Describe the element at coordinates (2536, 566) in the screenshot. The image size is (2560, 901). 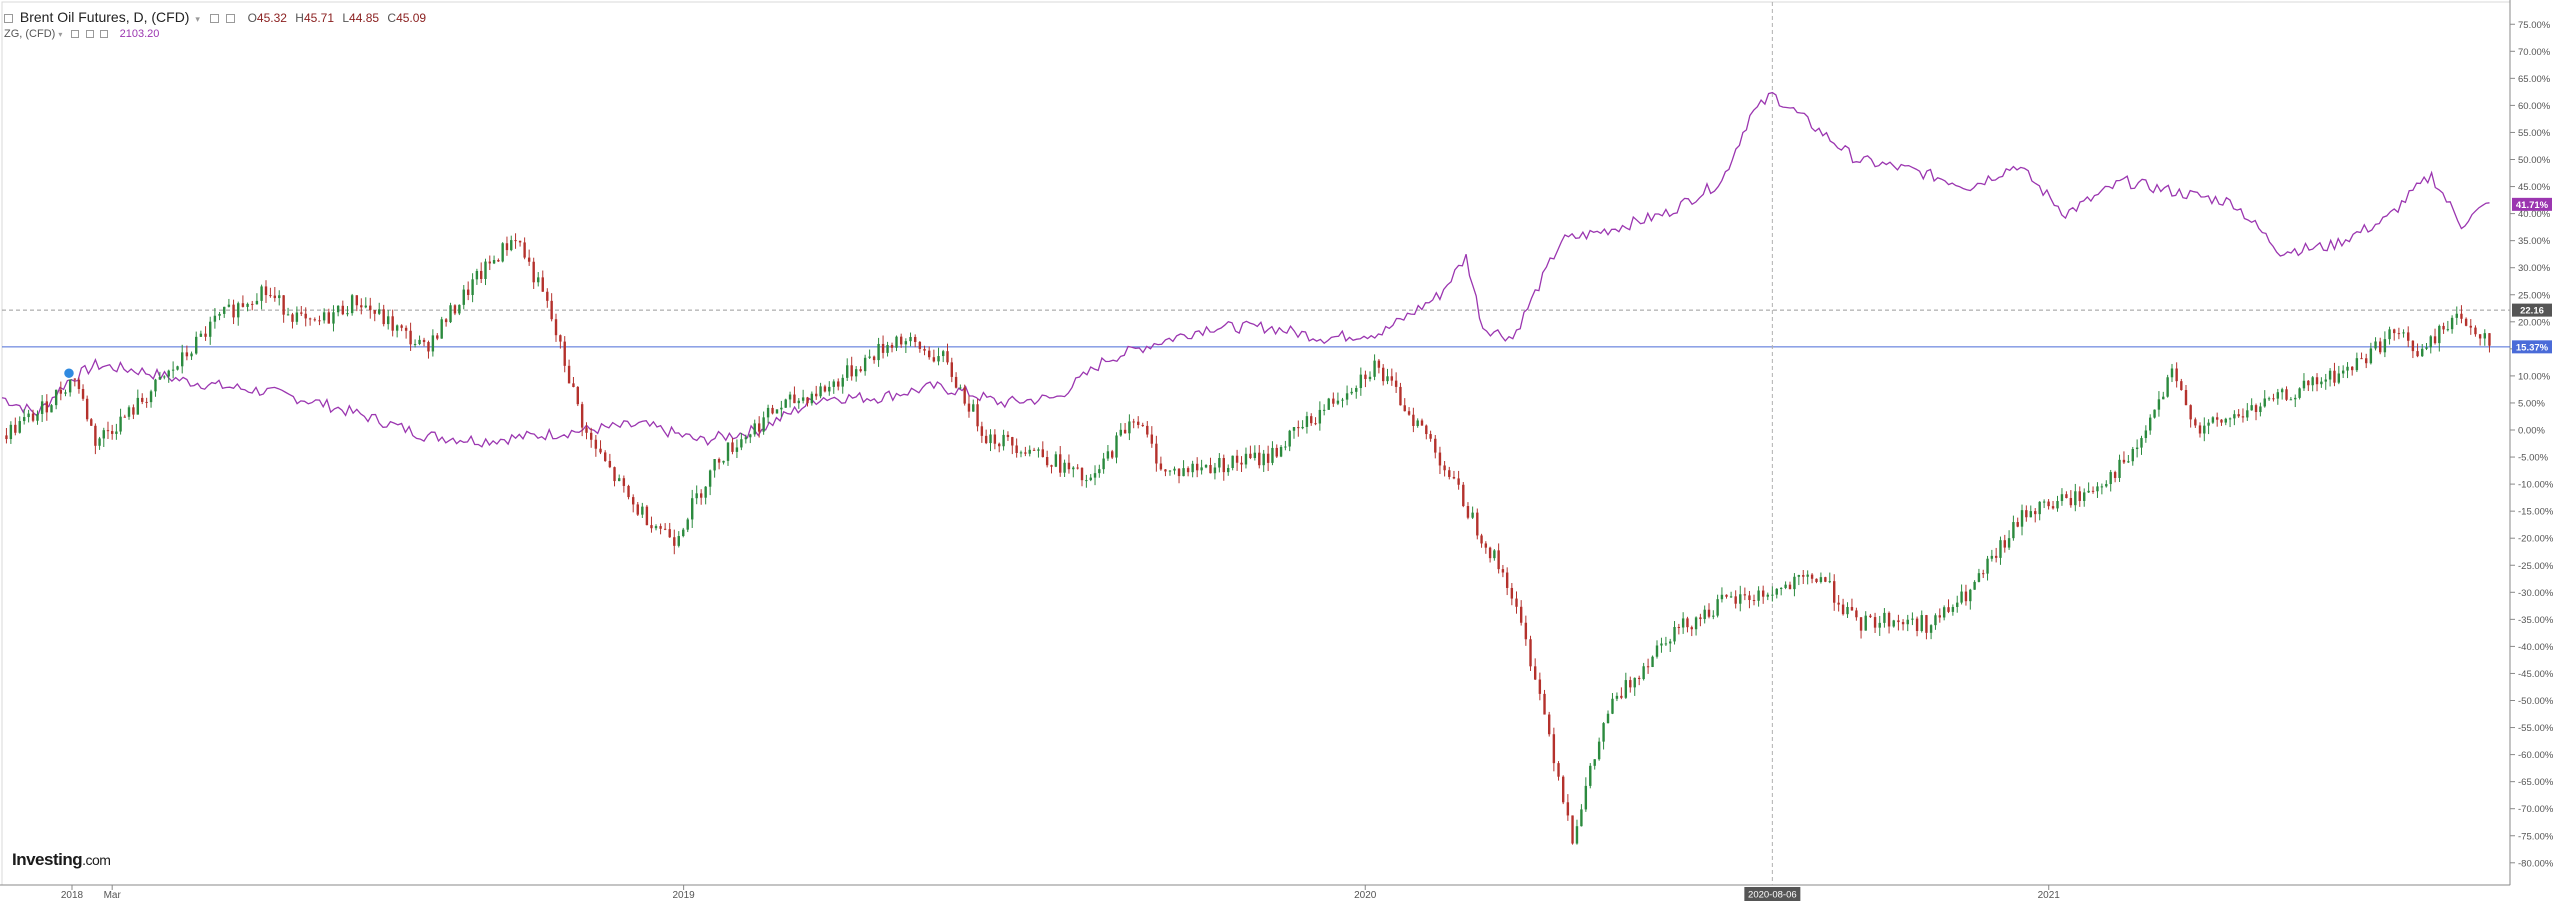
I see `y-tick-label: -25.00%` at that location.